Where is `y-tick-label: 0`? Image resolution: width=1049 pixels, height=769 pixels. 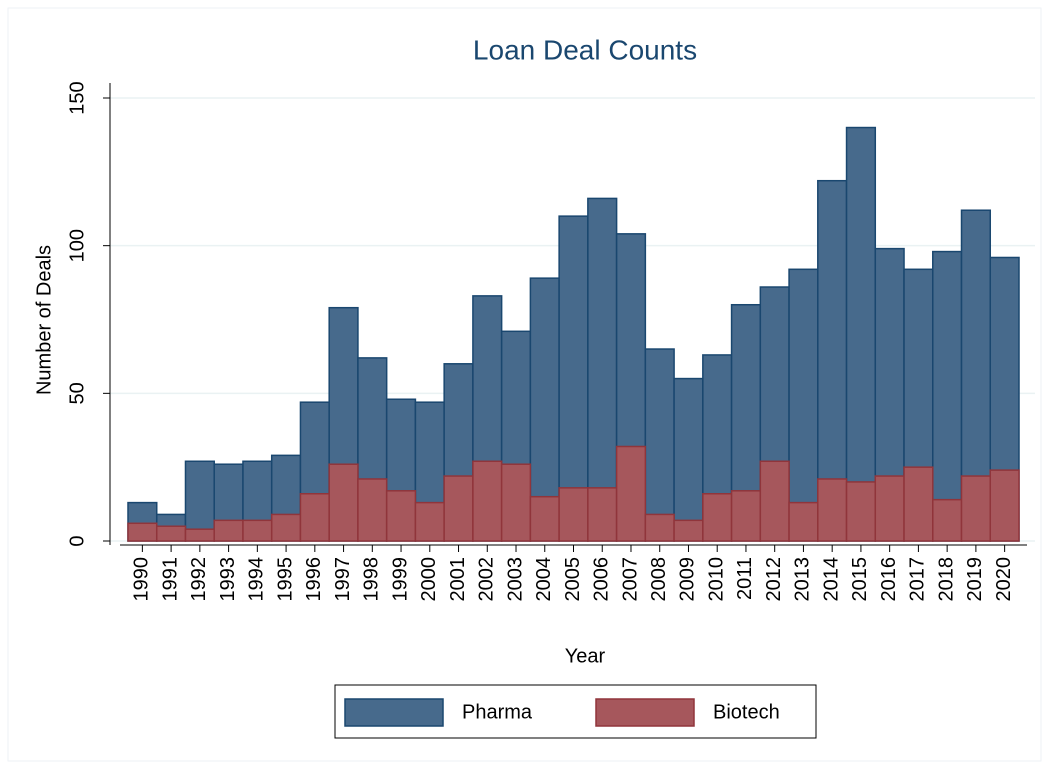
y-tick-label: 0 is located at coordinates (77, 540).